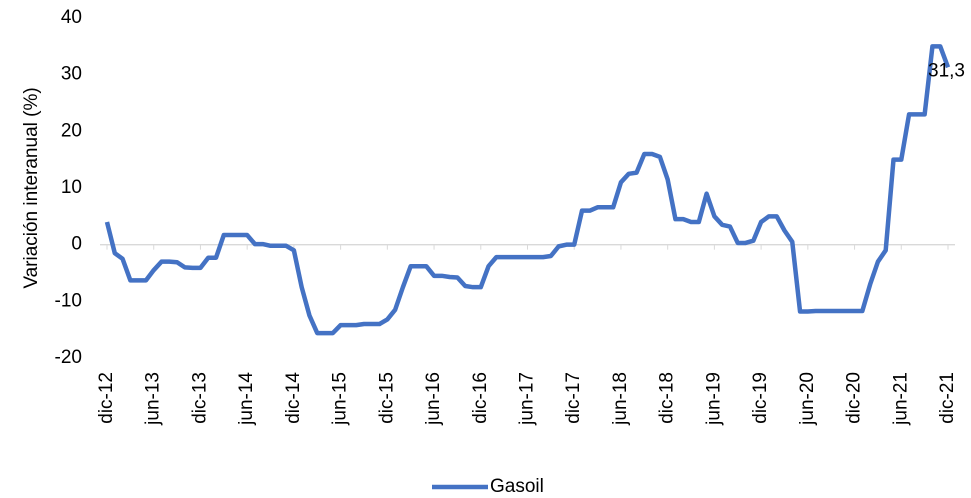 This screenshot has width=971, height=498. Describe the element at coordinates (71, 74) in the screenshot. I see `y-tick-label: 30` at that location.